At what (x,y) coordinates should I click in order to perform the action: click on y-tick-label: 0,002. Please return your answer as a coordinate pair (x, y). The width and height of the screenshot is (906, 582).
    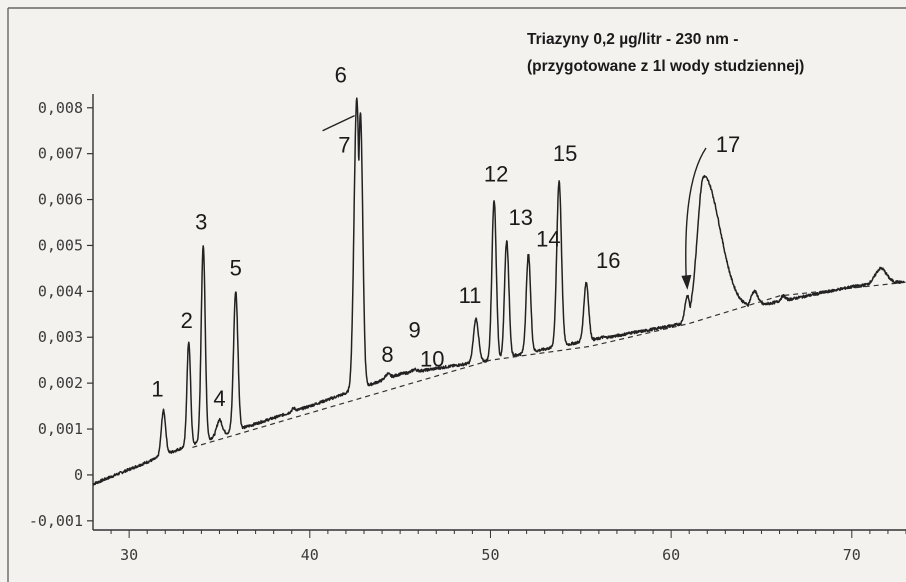
    Looking at the image, I should click on (60, 383).